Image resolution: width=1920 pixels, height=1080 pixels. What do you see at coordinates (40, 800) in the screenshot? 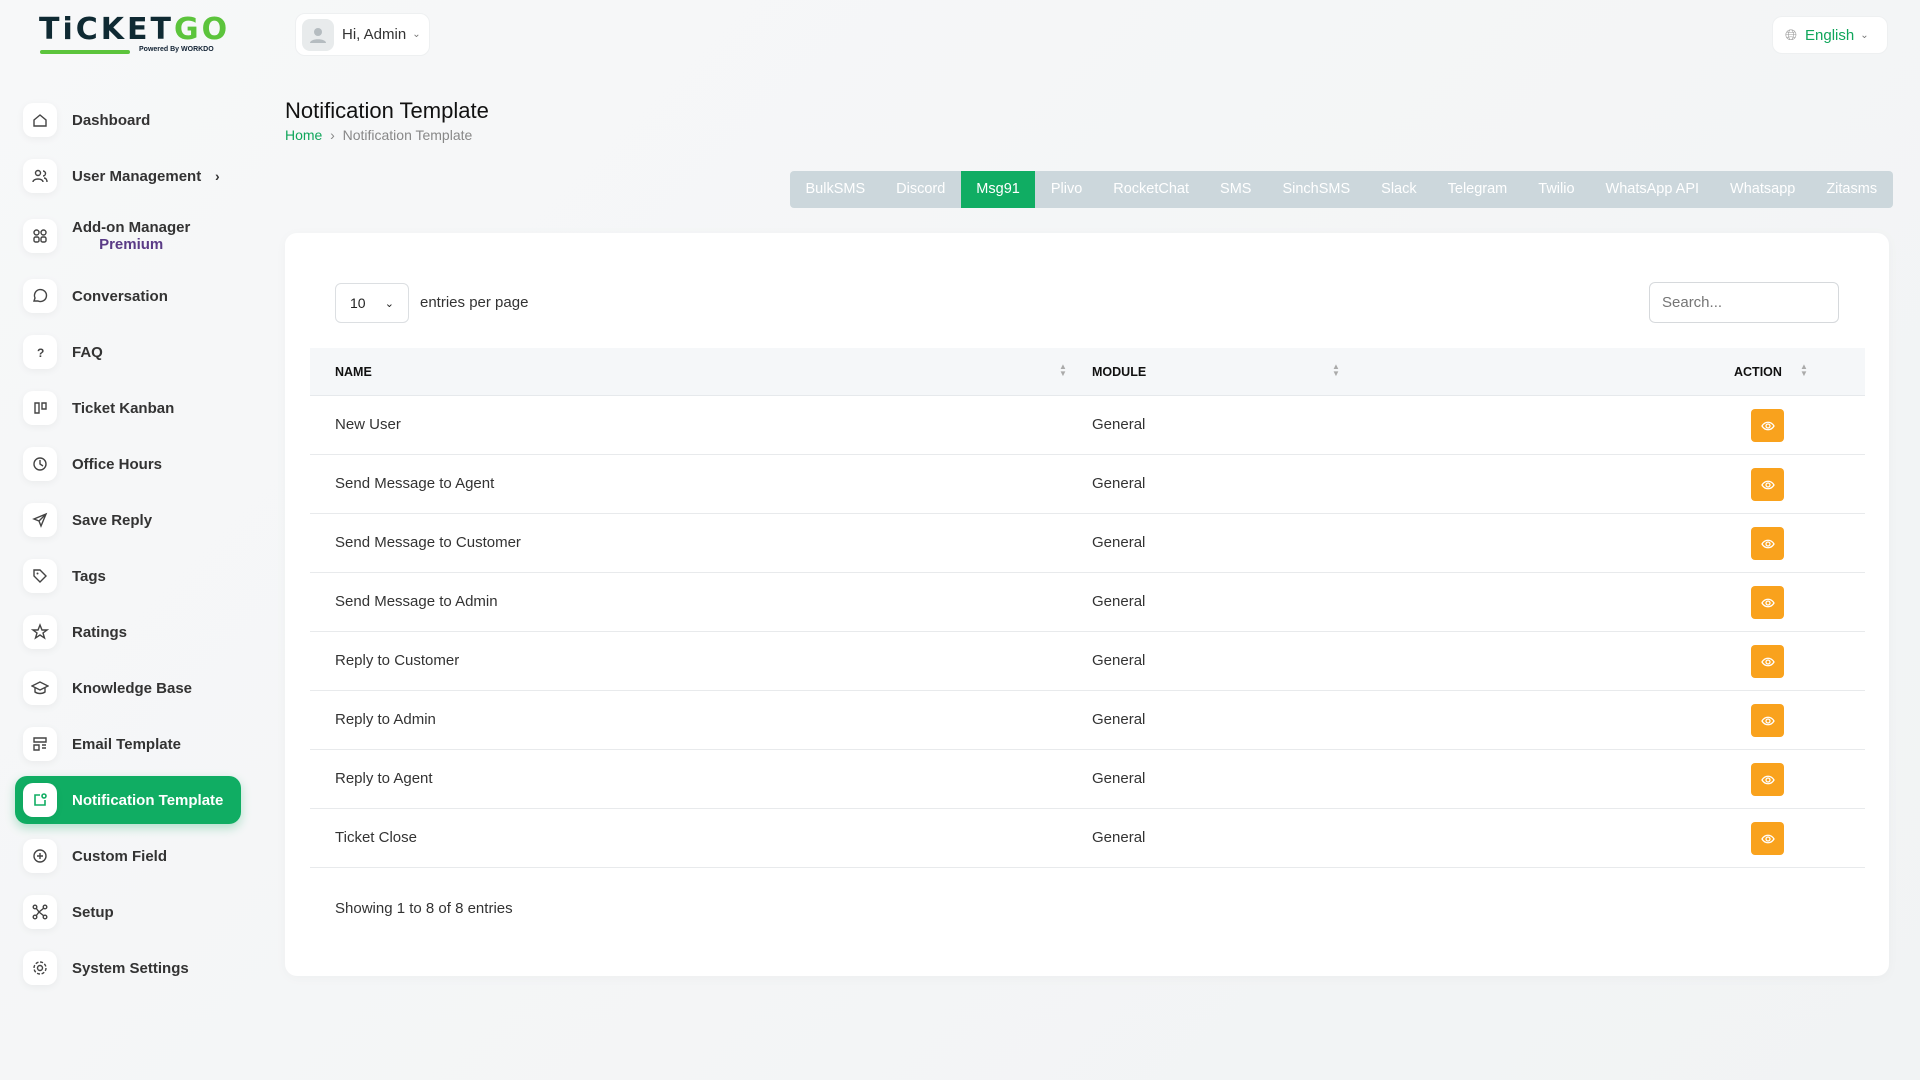
I see `notification-icon` at bounding box center [40, 800].